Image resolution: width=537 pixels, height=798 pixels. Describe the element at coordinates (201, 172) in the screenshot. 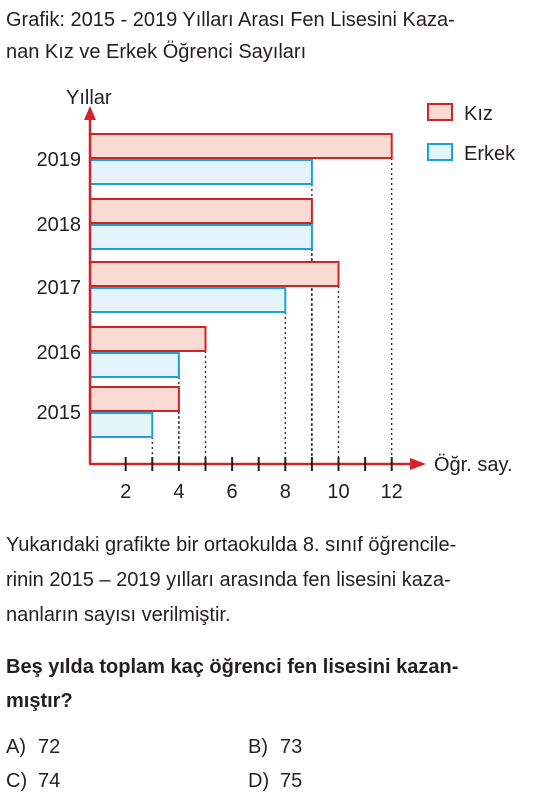

I see `bar-erkek-2019` at that location.